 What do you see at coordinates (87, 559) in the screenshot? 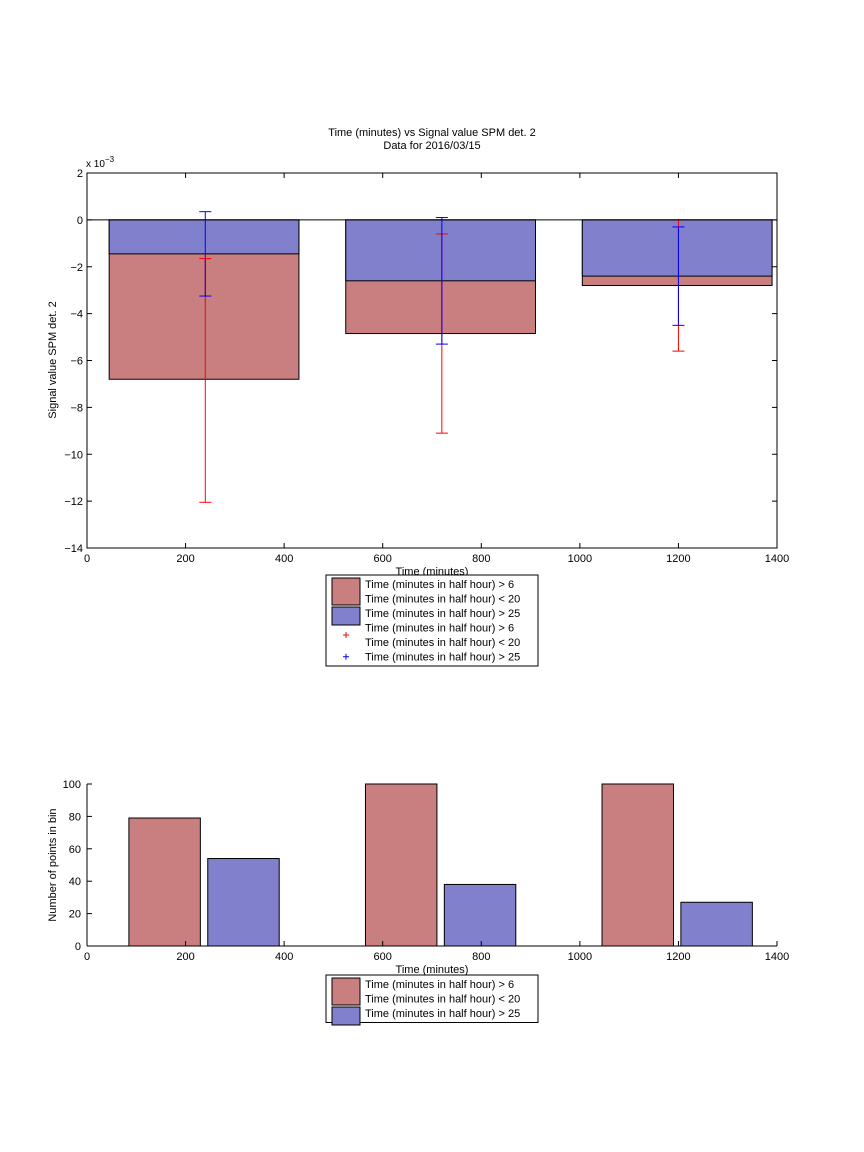
I see `chart1-xtick-label: 0` at bounding box center [87, 559].